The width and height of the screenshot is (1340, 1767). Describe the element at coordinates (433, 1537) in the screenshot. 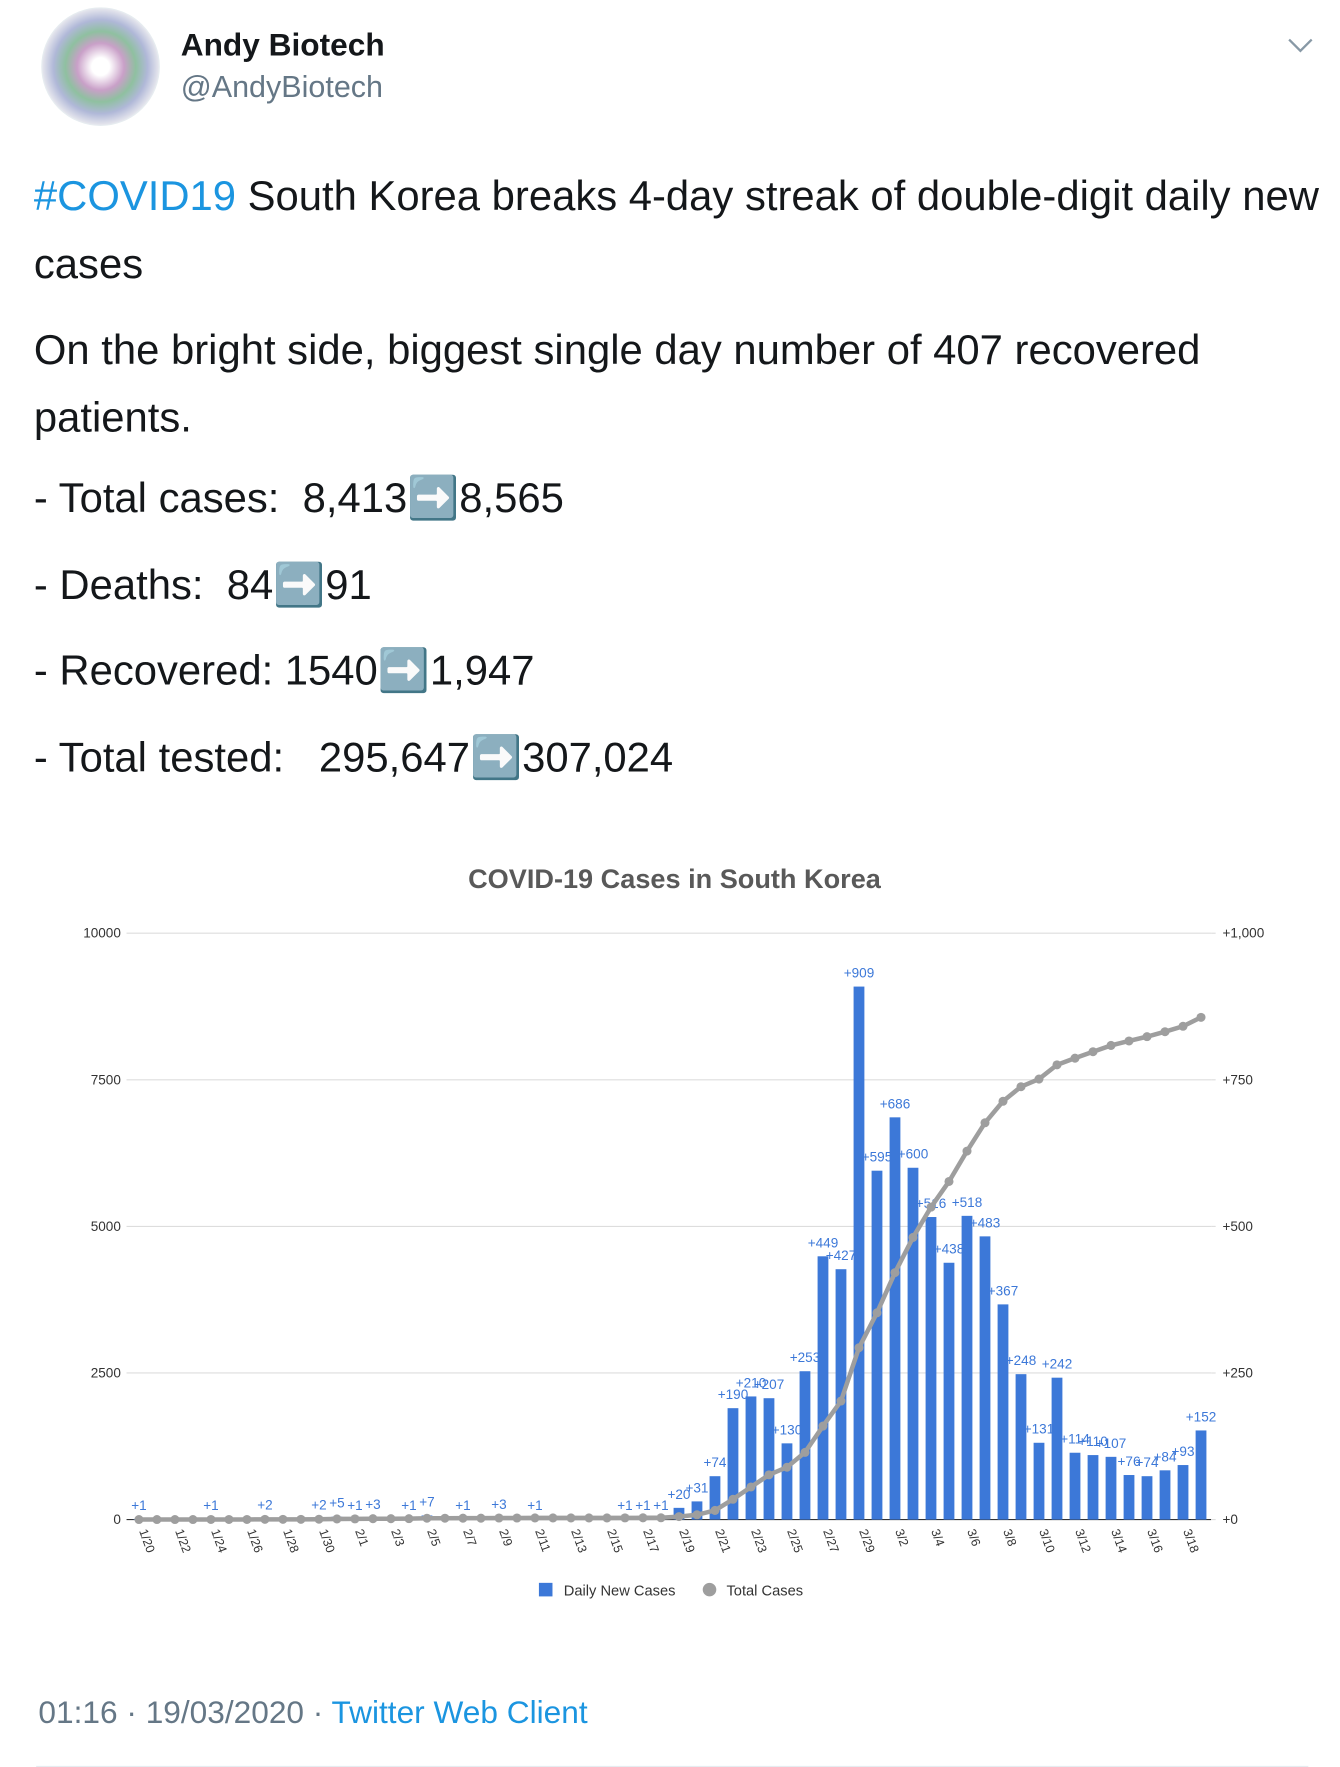

I see `x-tick-label: 2/5` at that location.